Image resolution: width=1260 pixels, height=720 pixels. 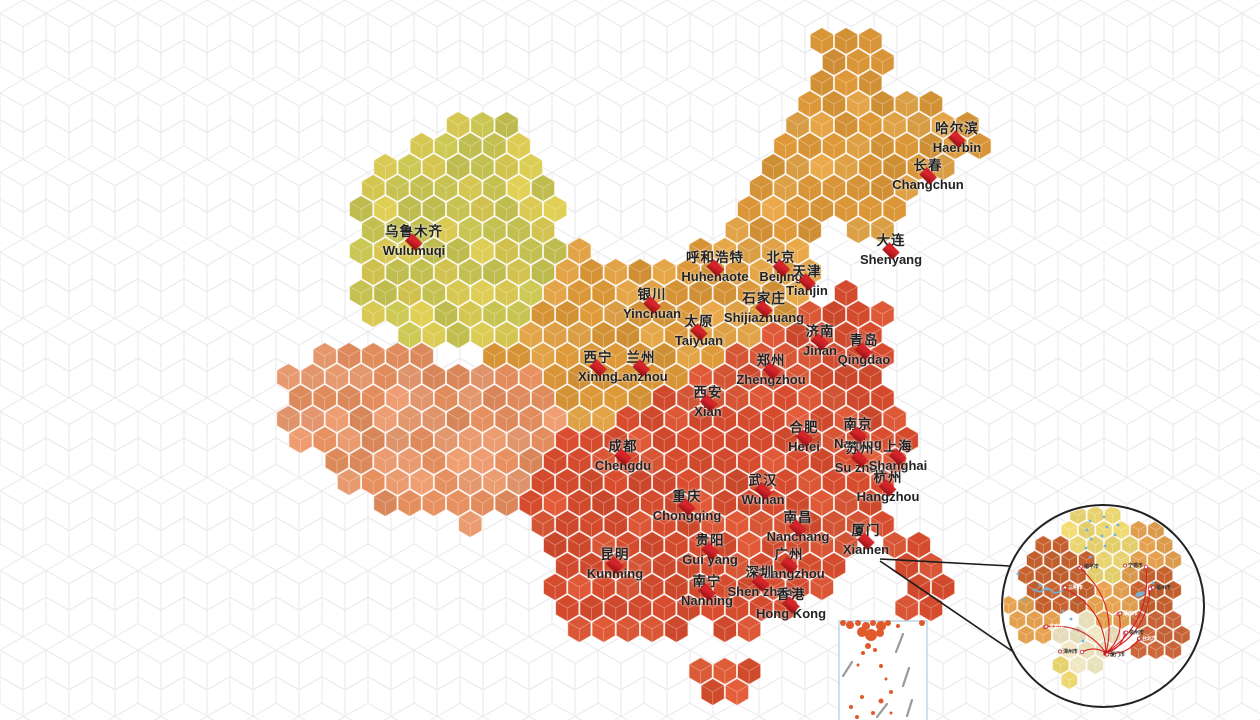 What do you see at coordinates (1147, 638) in the screenshot?
I see `inset-city-label: 台北市` at bounding box center [1147, 638].